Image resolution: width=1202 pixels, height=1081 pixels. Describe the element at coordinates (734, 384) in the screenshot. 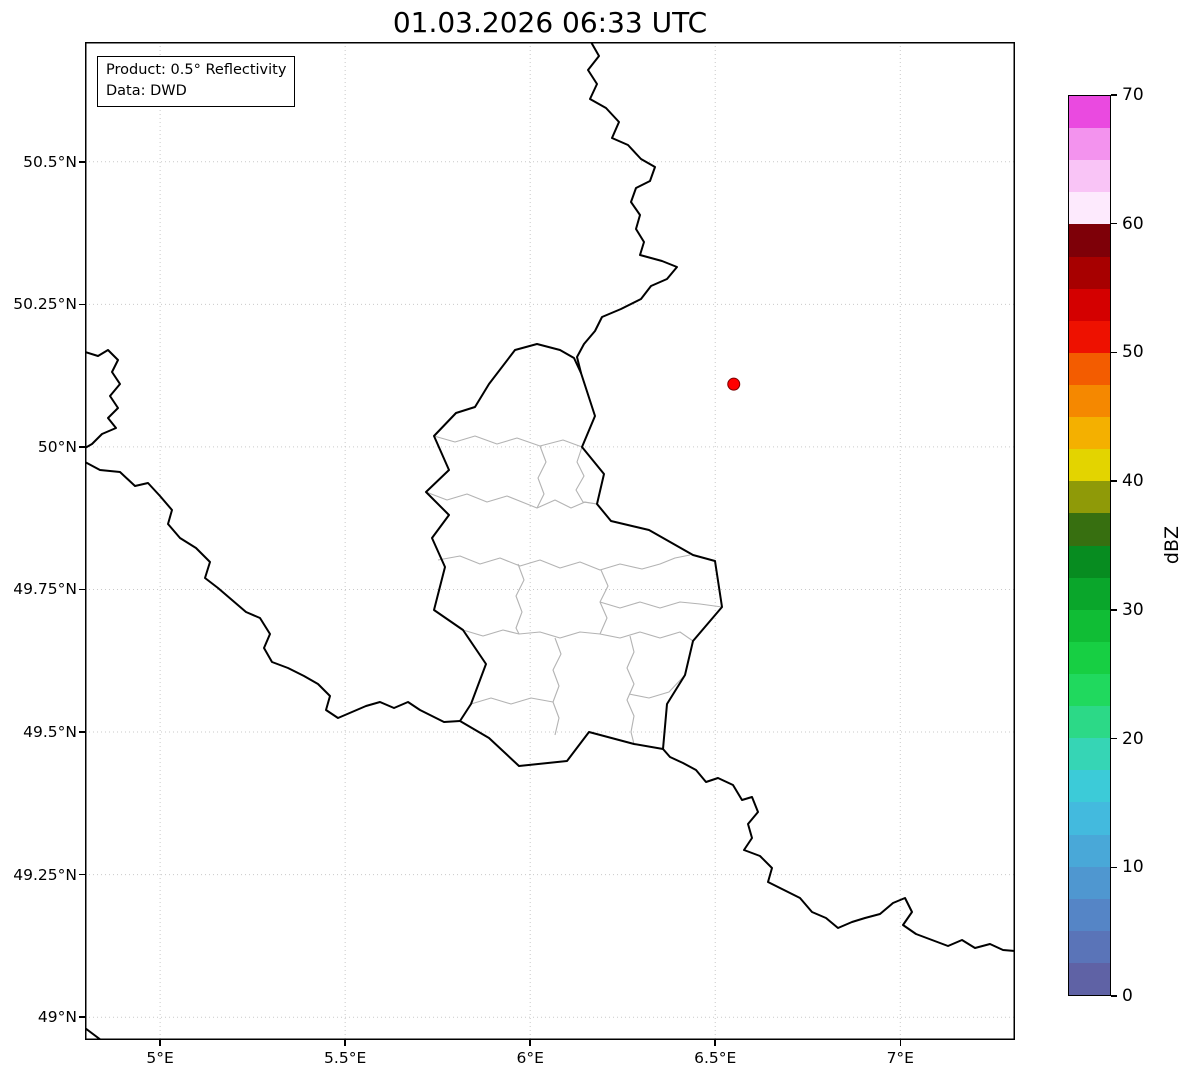

I see `radar-location-marker` at that location.